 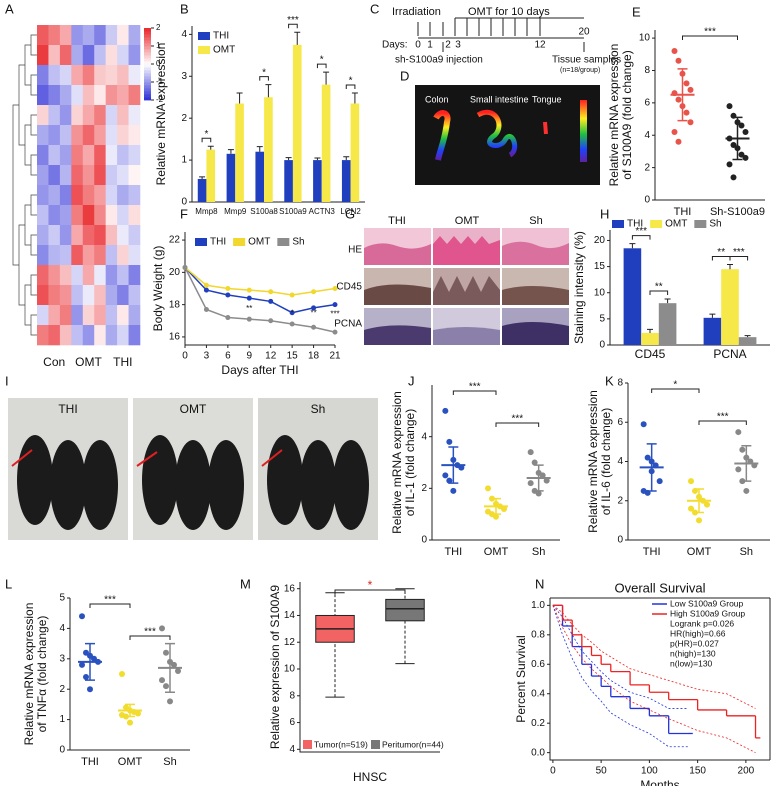 What do you see at coordinates (355, 250) in the screenshot?
I see `row-label: HE` at bounding box center [355, 250].